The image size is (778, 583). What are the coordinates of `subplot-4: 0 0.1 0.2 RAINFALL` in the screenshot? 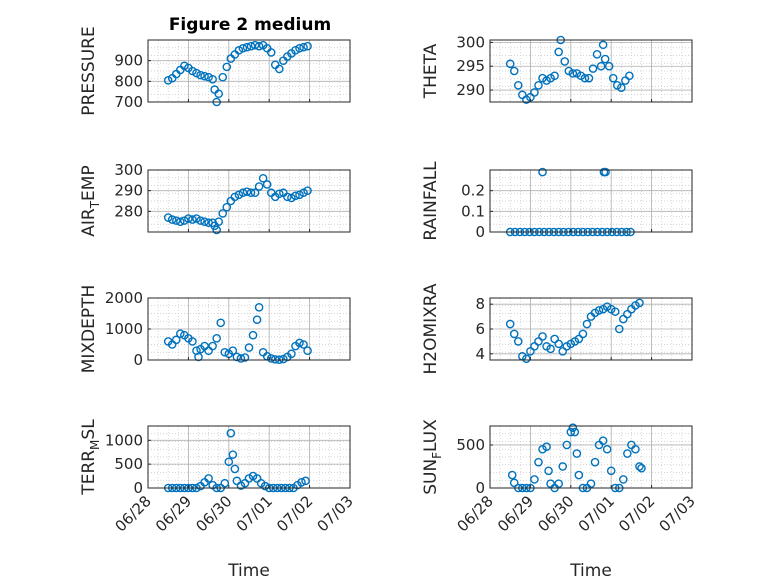 It's located at (557, 201).